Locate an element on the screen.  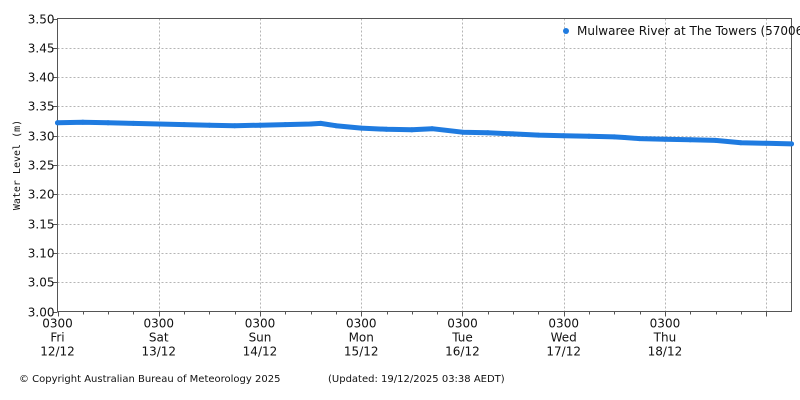
x-tick-label: 15/12 is located at coordinates (361, 352).